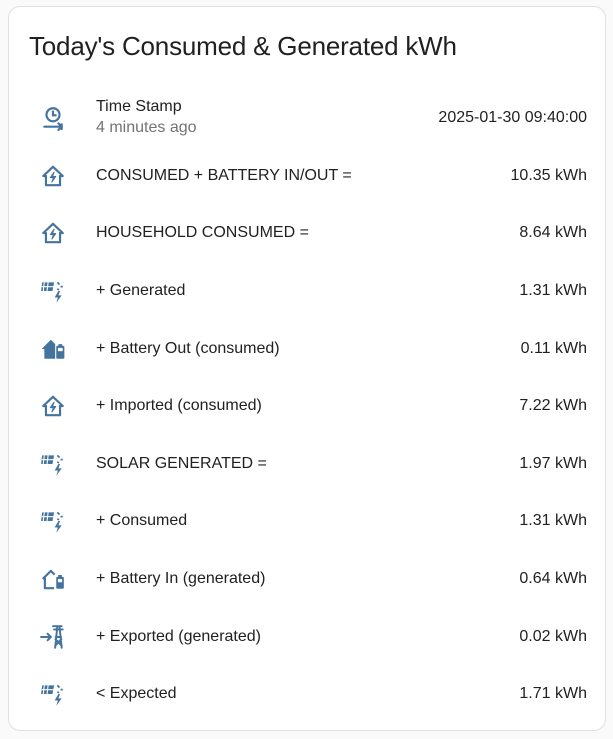  I want to click on home-battery-icon, so click(53, 349).